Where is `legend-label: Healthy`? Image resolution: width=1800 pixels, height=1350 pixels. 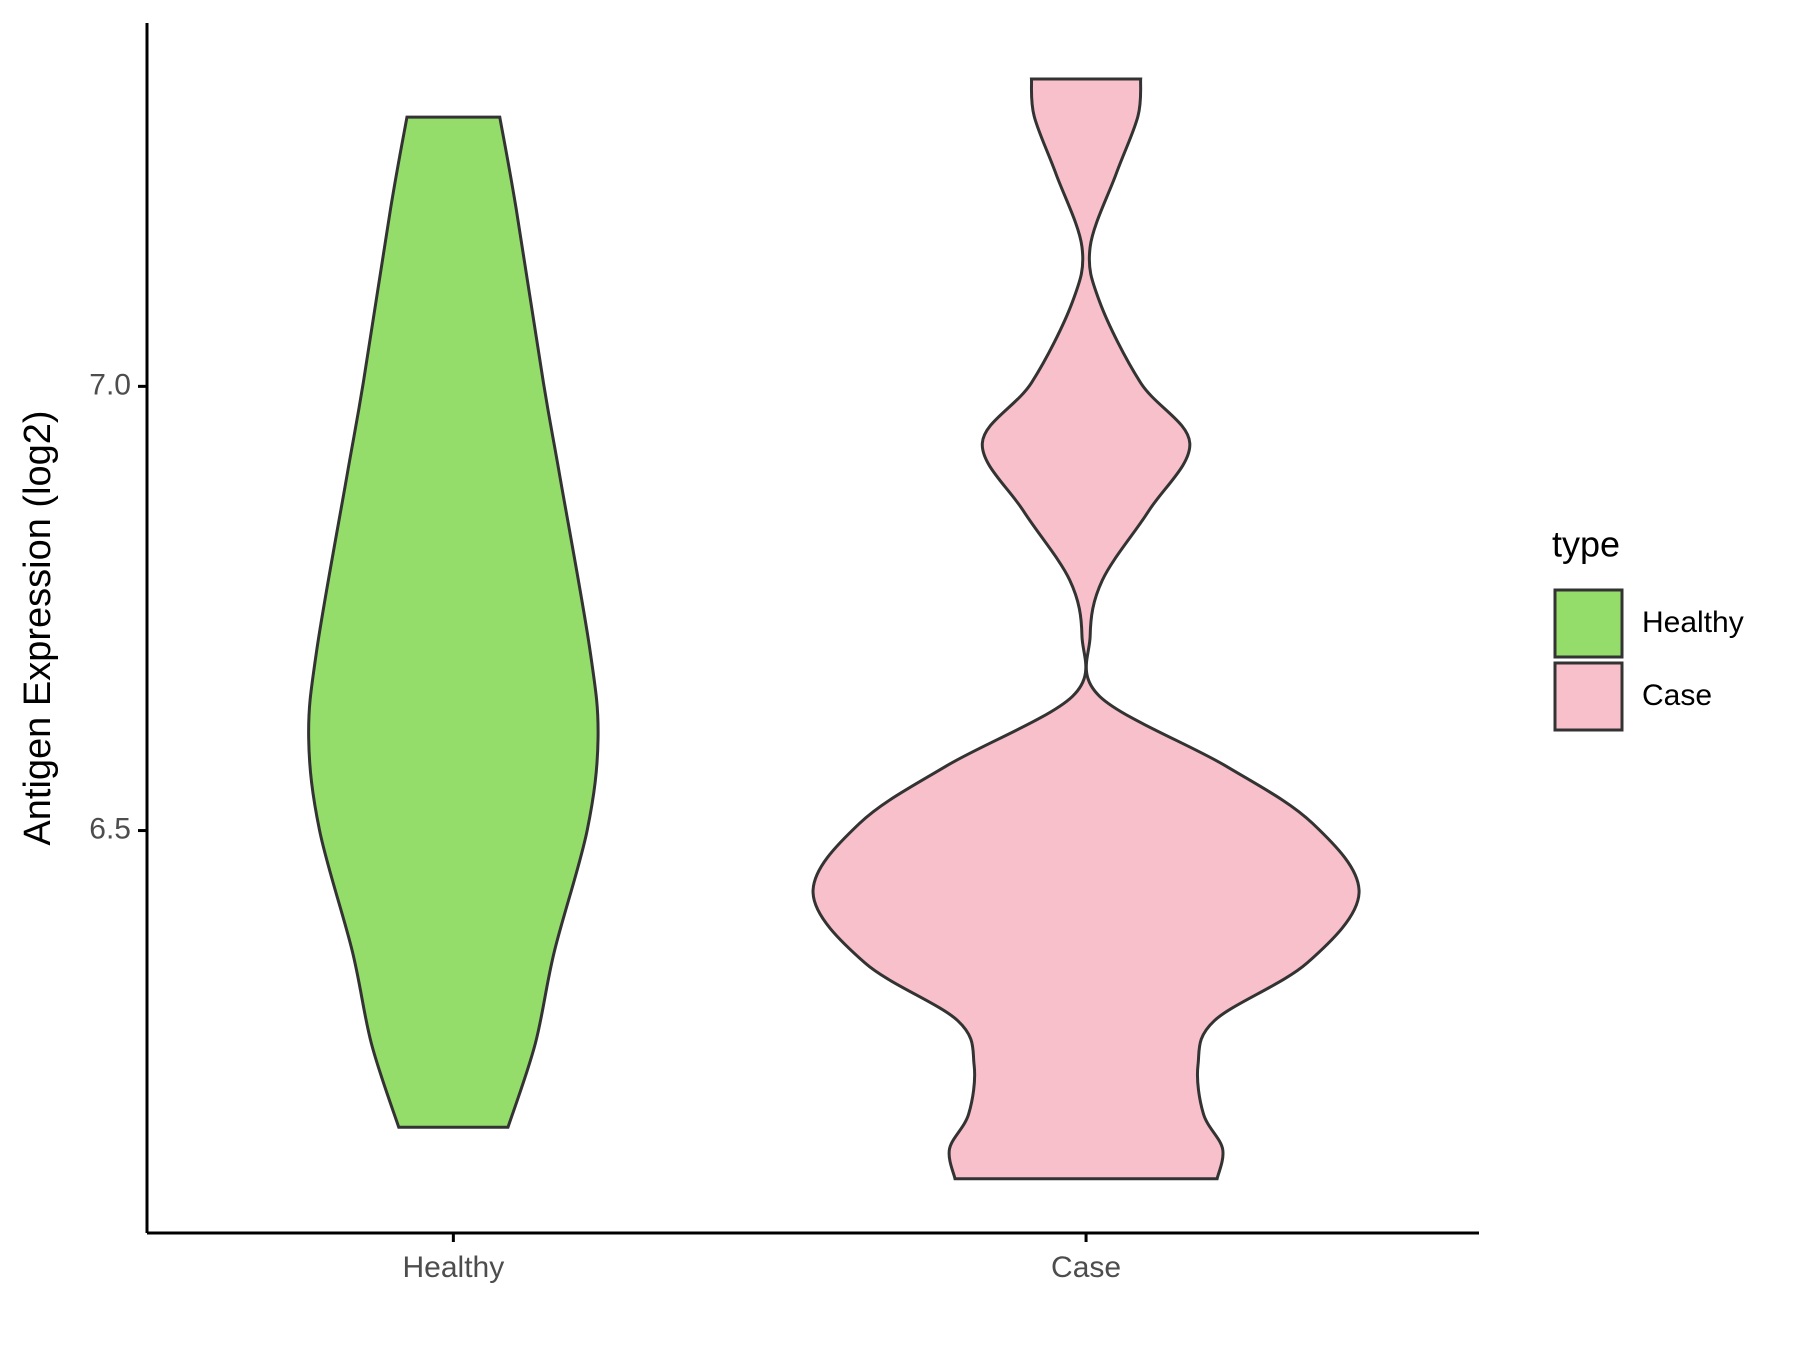
legend-label: Healthy is located at coordinates (1693, 622).